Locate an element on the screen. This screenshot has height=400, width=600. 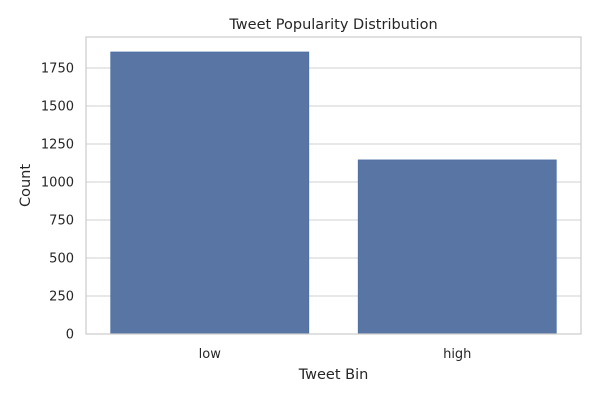
y-tick-labels: 0 250 500 750 1000 1250 1500 1750 is located at coordinates (57, 202).